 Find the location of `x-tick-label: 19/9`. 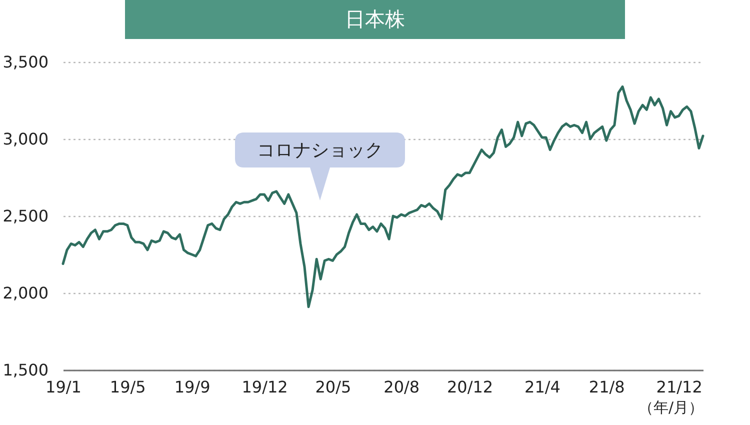

x-tick-label: 19/9 is located at coordinates (192, 387).